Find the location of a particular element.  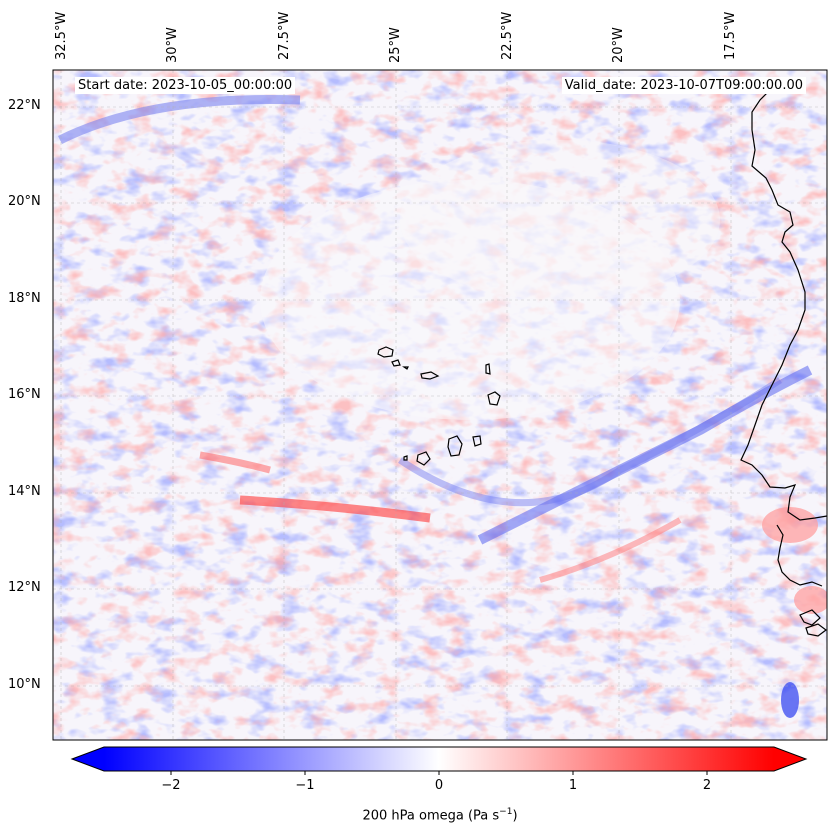

lon-label-20w: 20°W is located at coordinates (618, 45).